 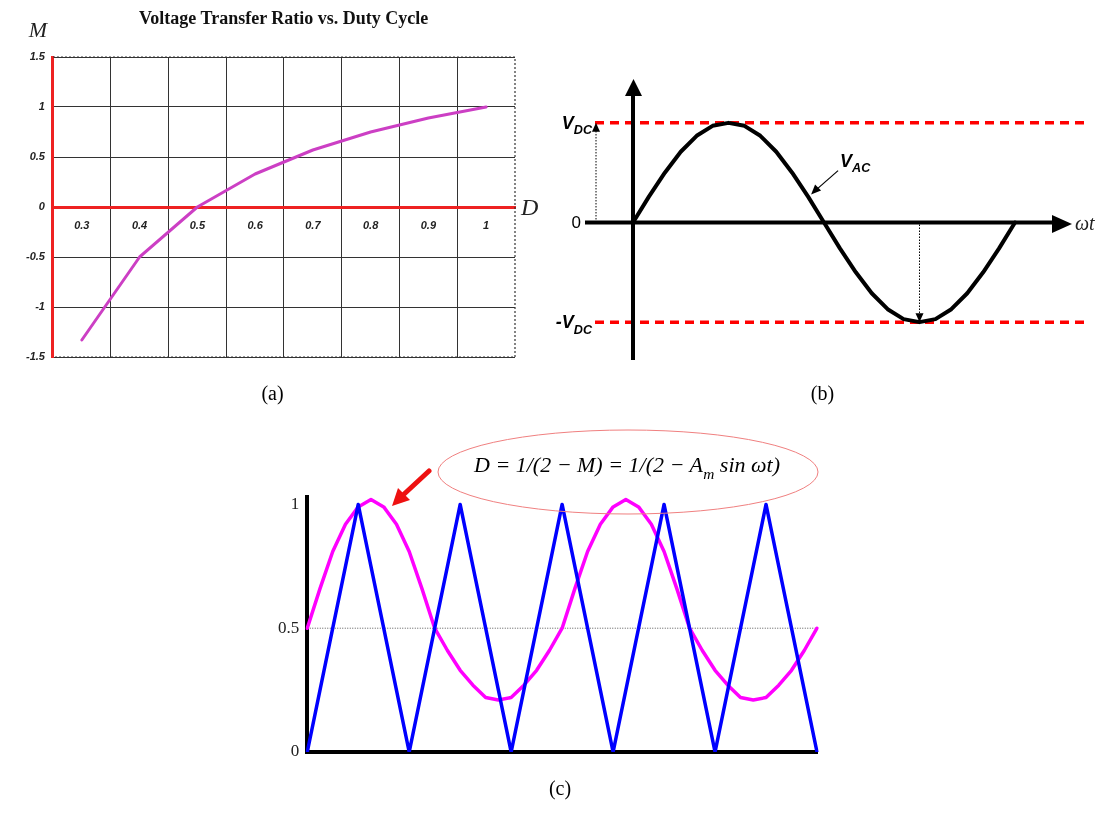 What do you see at coordinates (255, 224) in the screenshot?
I see `x-tick-label: 0.6` at bounding box center [255, 224].